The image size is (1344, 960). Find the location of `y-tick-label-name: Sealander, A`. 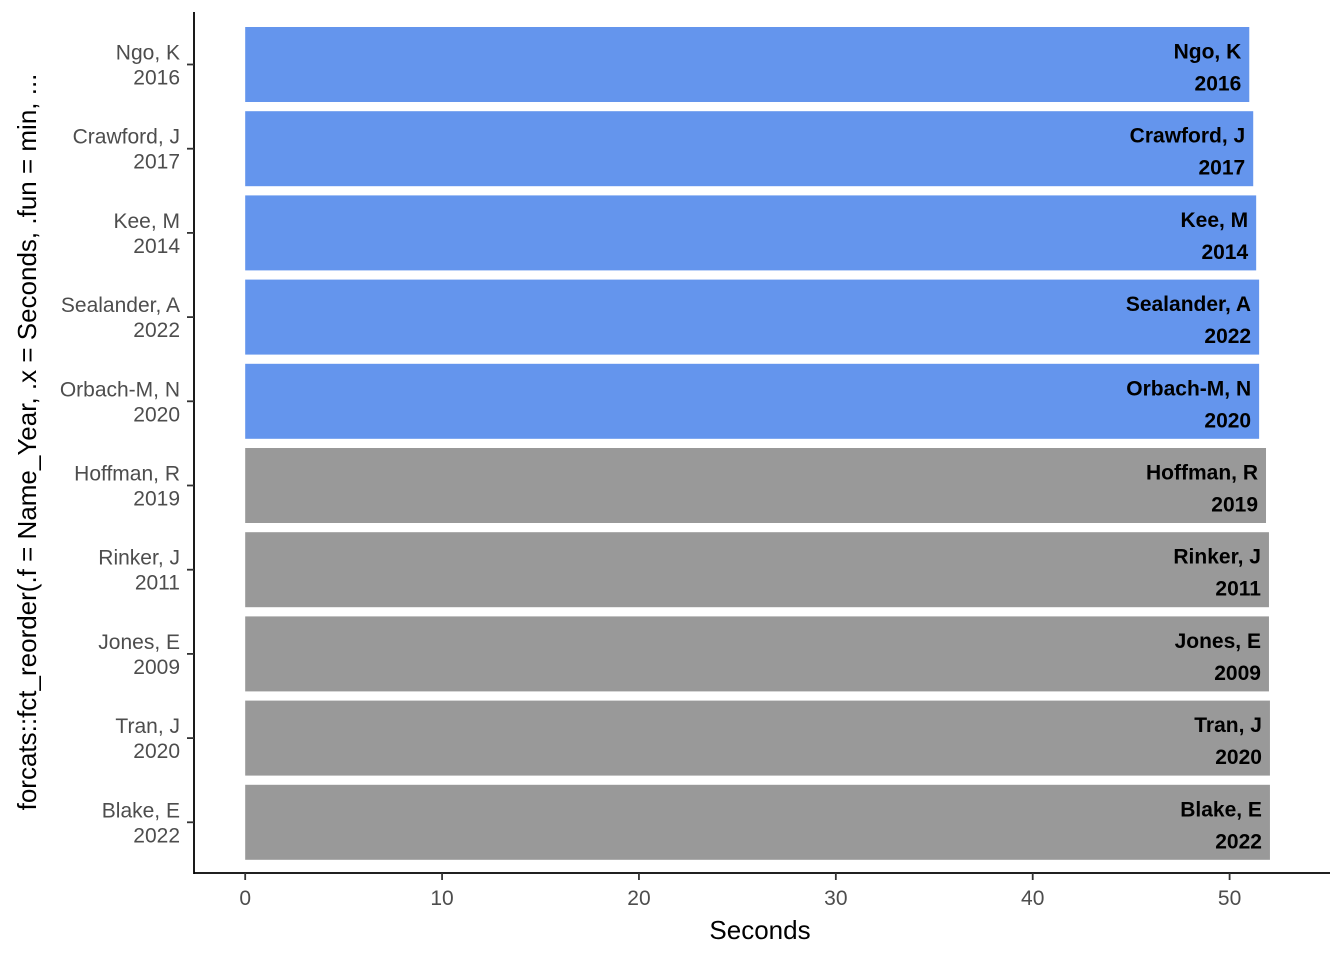

y-tick-label-name: Sealander, A is located at coordinates (120, 305).